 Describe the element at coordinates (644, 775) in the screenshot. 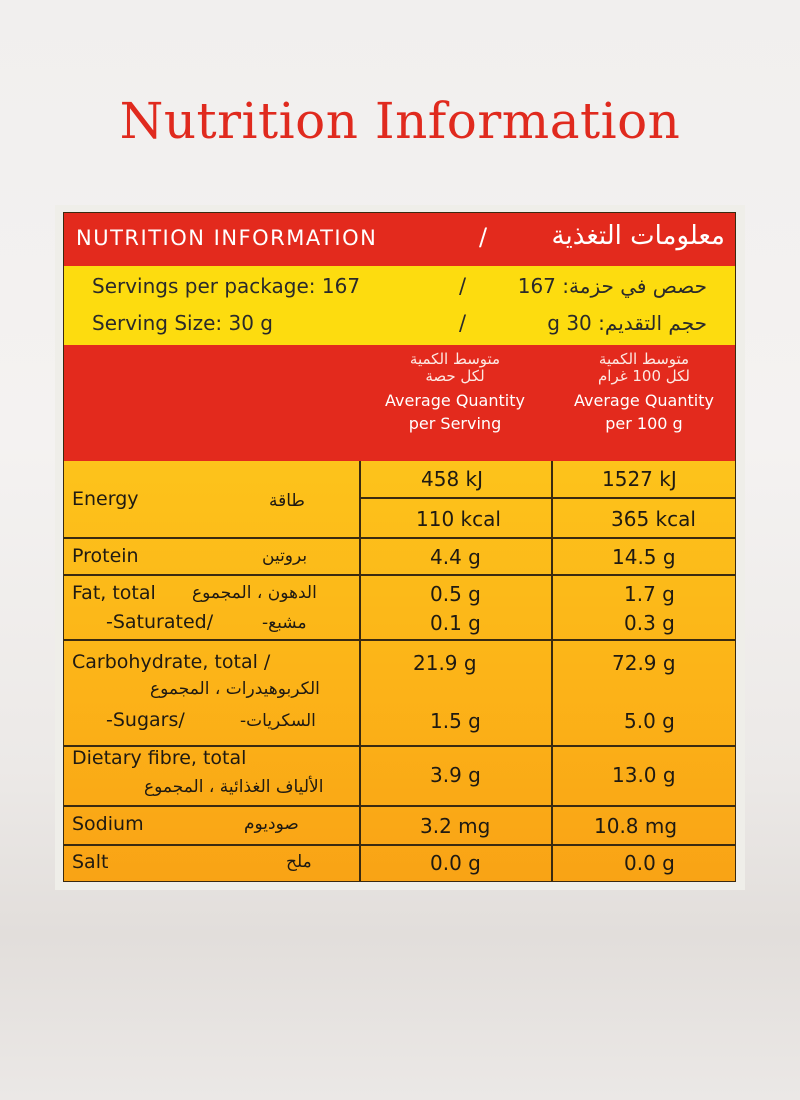

I see `fibre-100g: 13.0 g` at that location.